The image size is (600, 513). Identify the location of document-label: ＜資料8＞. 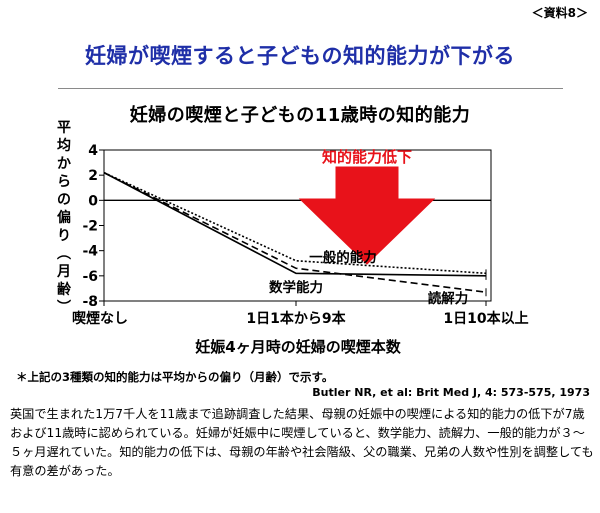
(559, 13).